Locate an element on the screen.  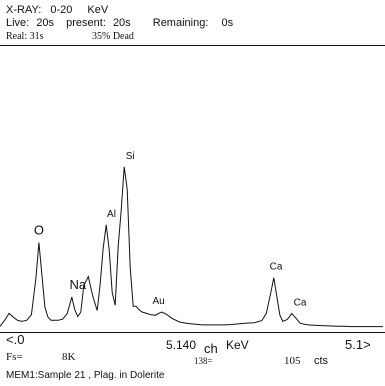
fs-label: Fs= is located at coordinates (14, 357).